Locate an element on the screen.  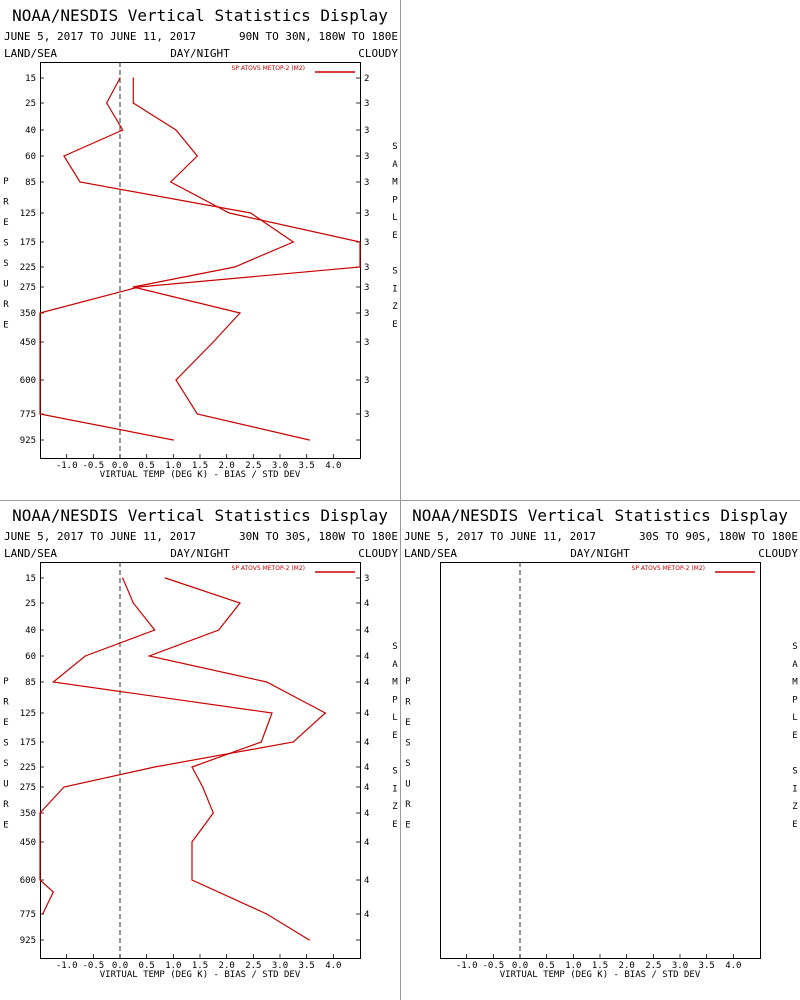
std-dev-series-line is located at coordinates (200, 259).